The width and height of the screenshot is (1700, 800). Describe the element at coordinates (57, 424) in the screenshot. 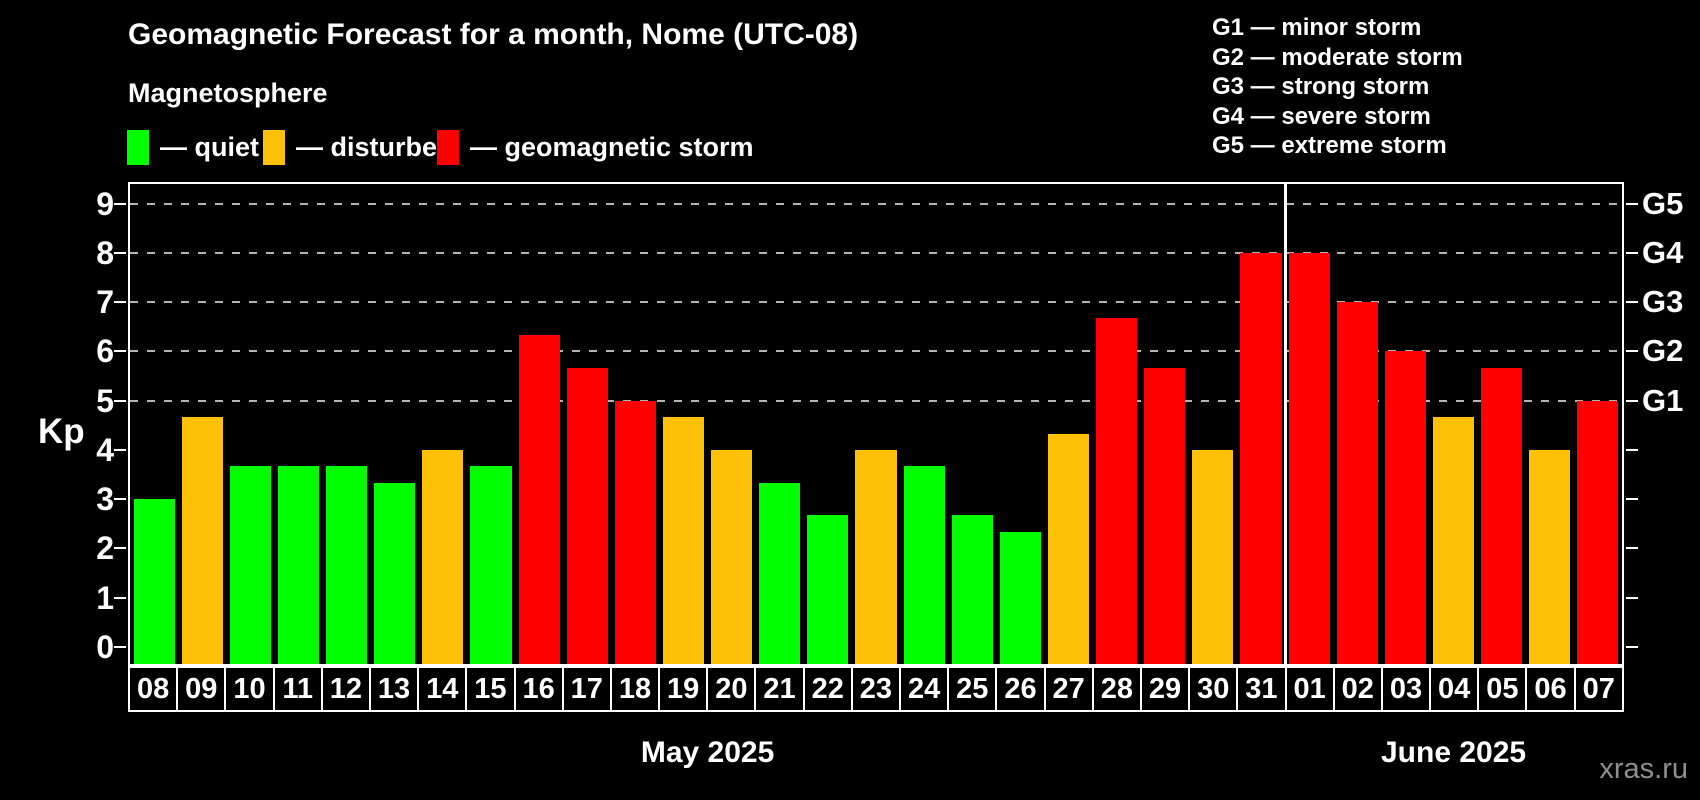

I see `y-axis-tick-labels: 0 1 2 3 4 5 6 7 8 9` at that location.